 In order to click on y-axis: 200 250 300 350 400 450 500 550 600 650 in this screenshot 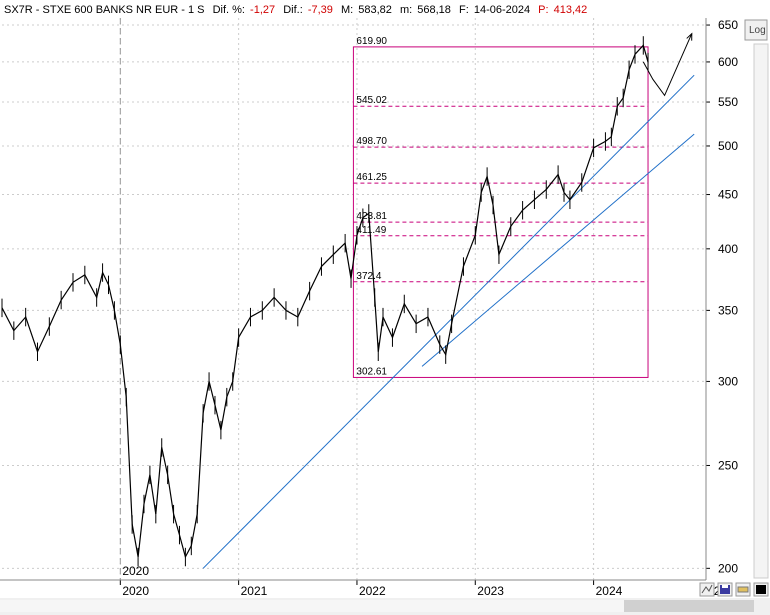, I will do `click(722, 296)`.